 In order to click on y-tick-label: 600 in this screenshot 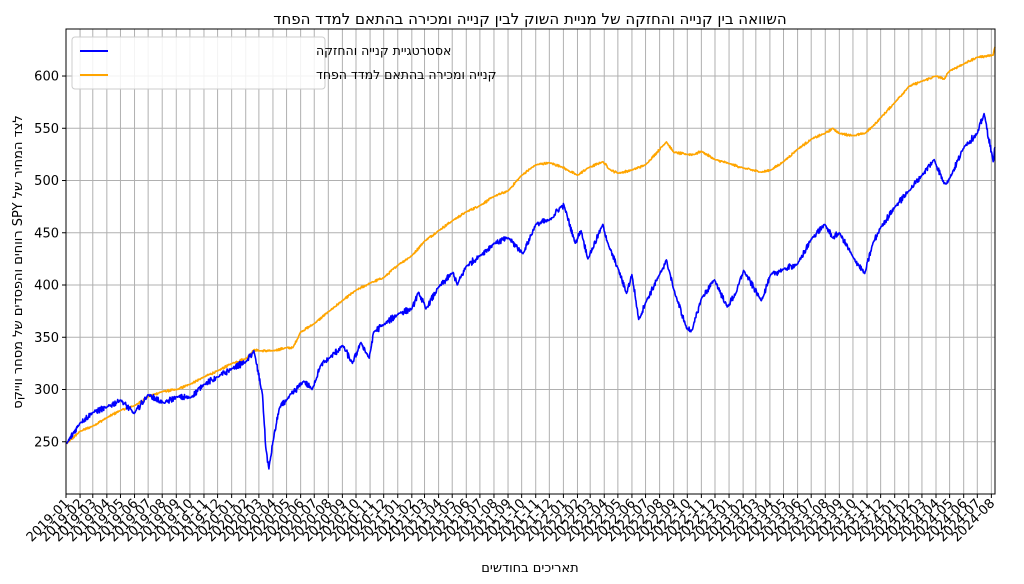, I will do `click(46, 77)`.